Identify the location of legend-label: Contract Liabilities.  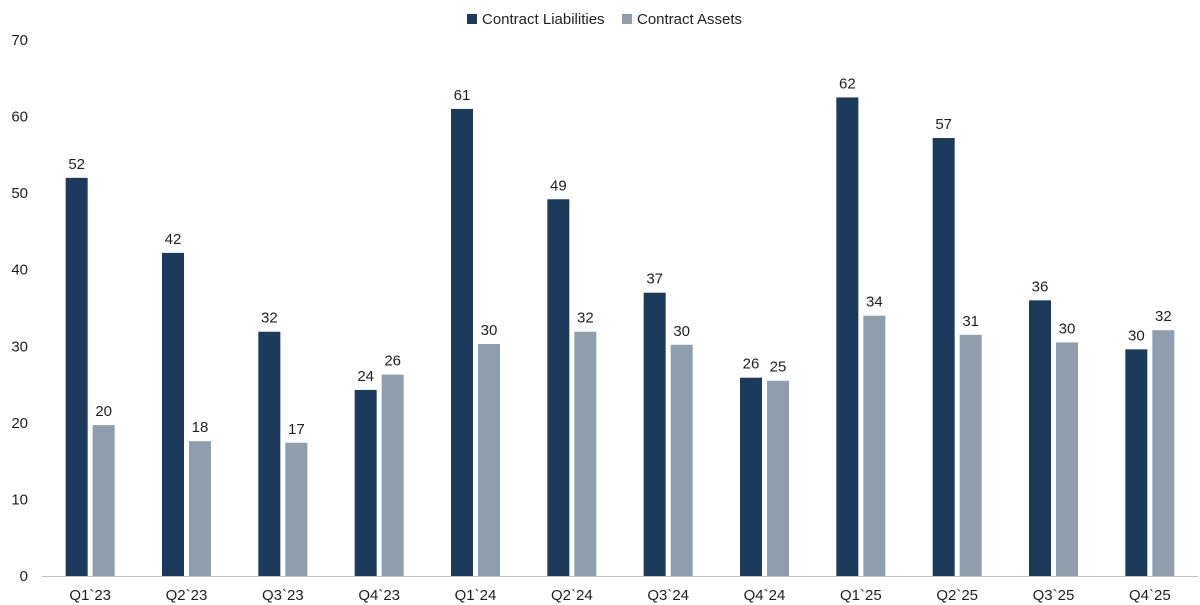
(543, 19).